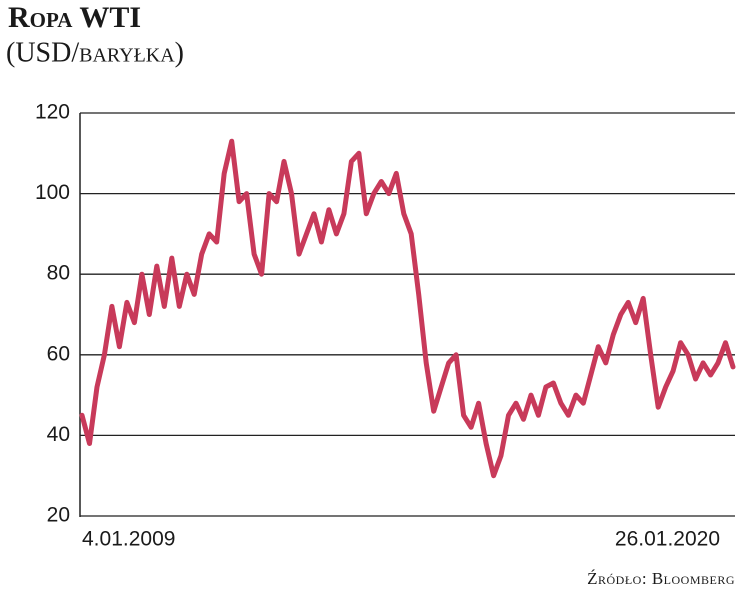 This screenshot has height=593, width=743. Describe the element at coordinates (95, 52) in the screenshot. I see `chart-subtitle: (USD/baryłka)` at that location.